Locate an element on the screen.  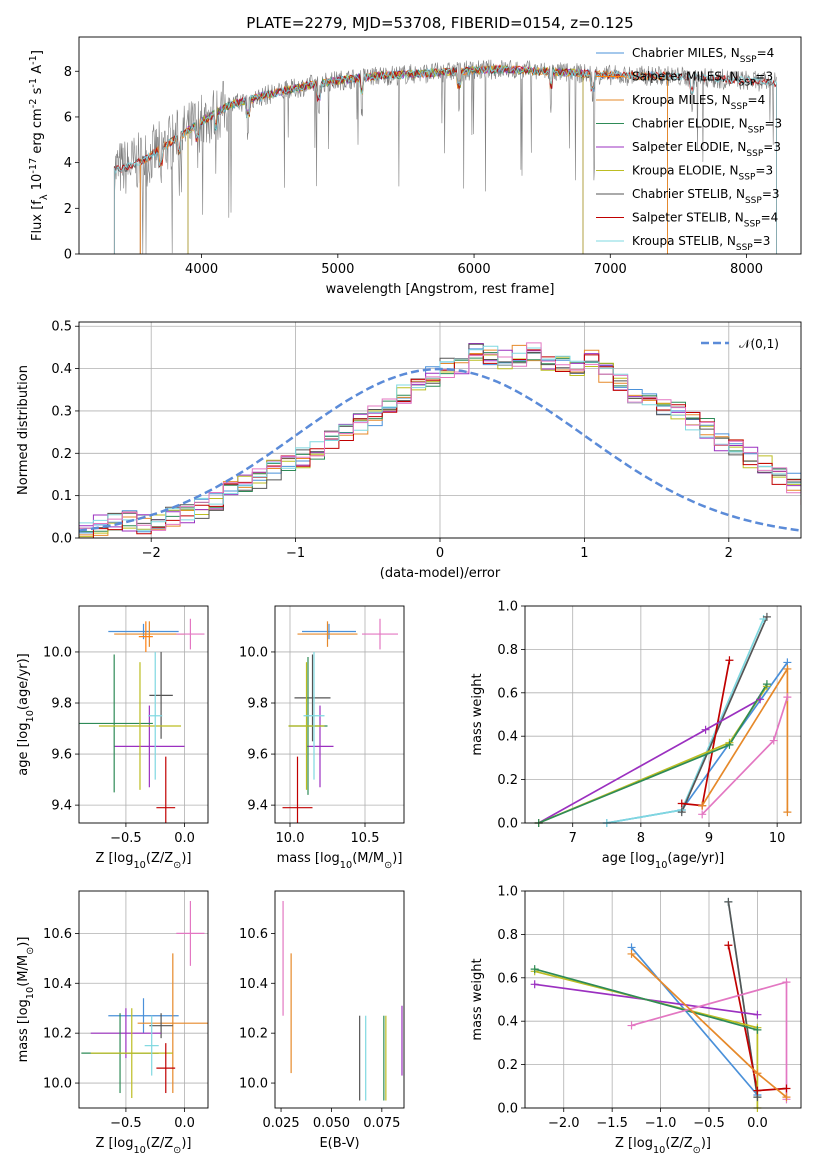
legend-label: Kroupa STELIB, NSSP=3 is located at coordinates (701, 243).